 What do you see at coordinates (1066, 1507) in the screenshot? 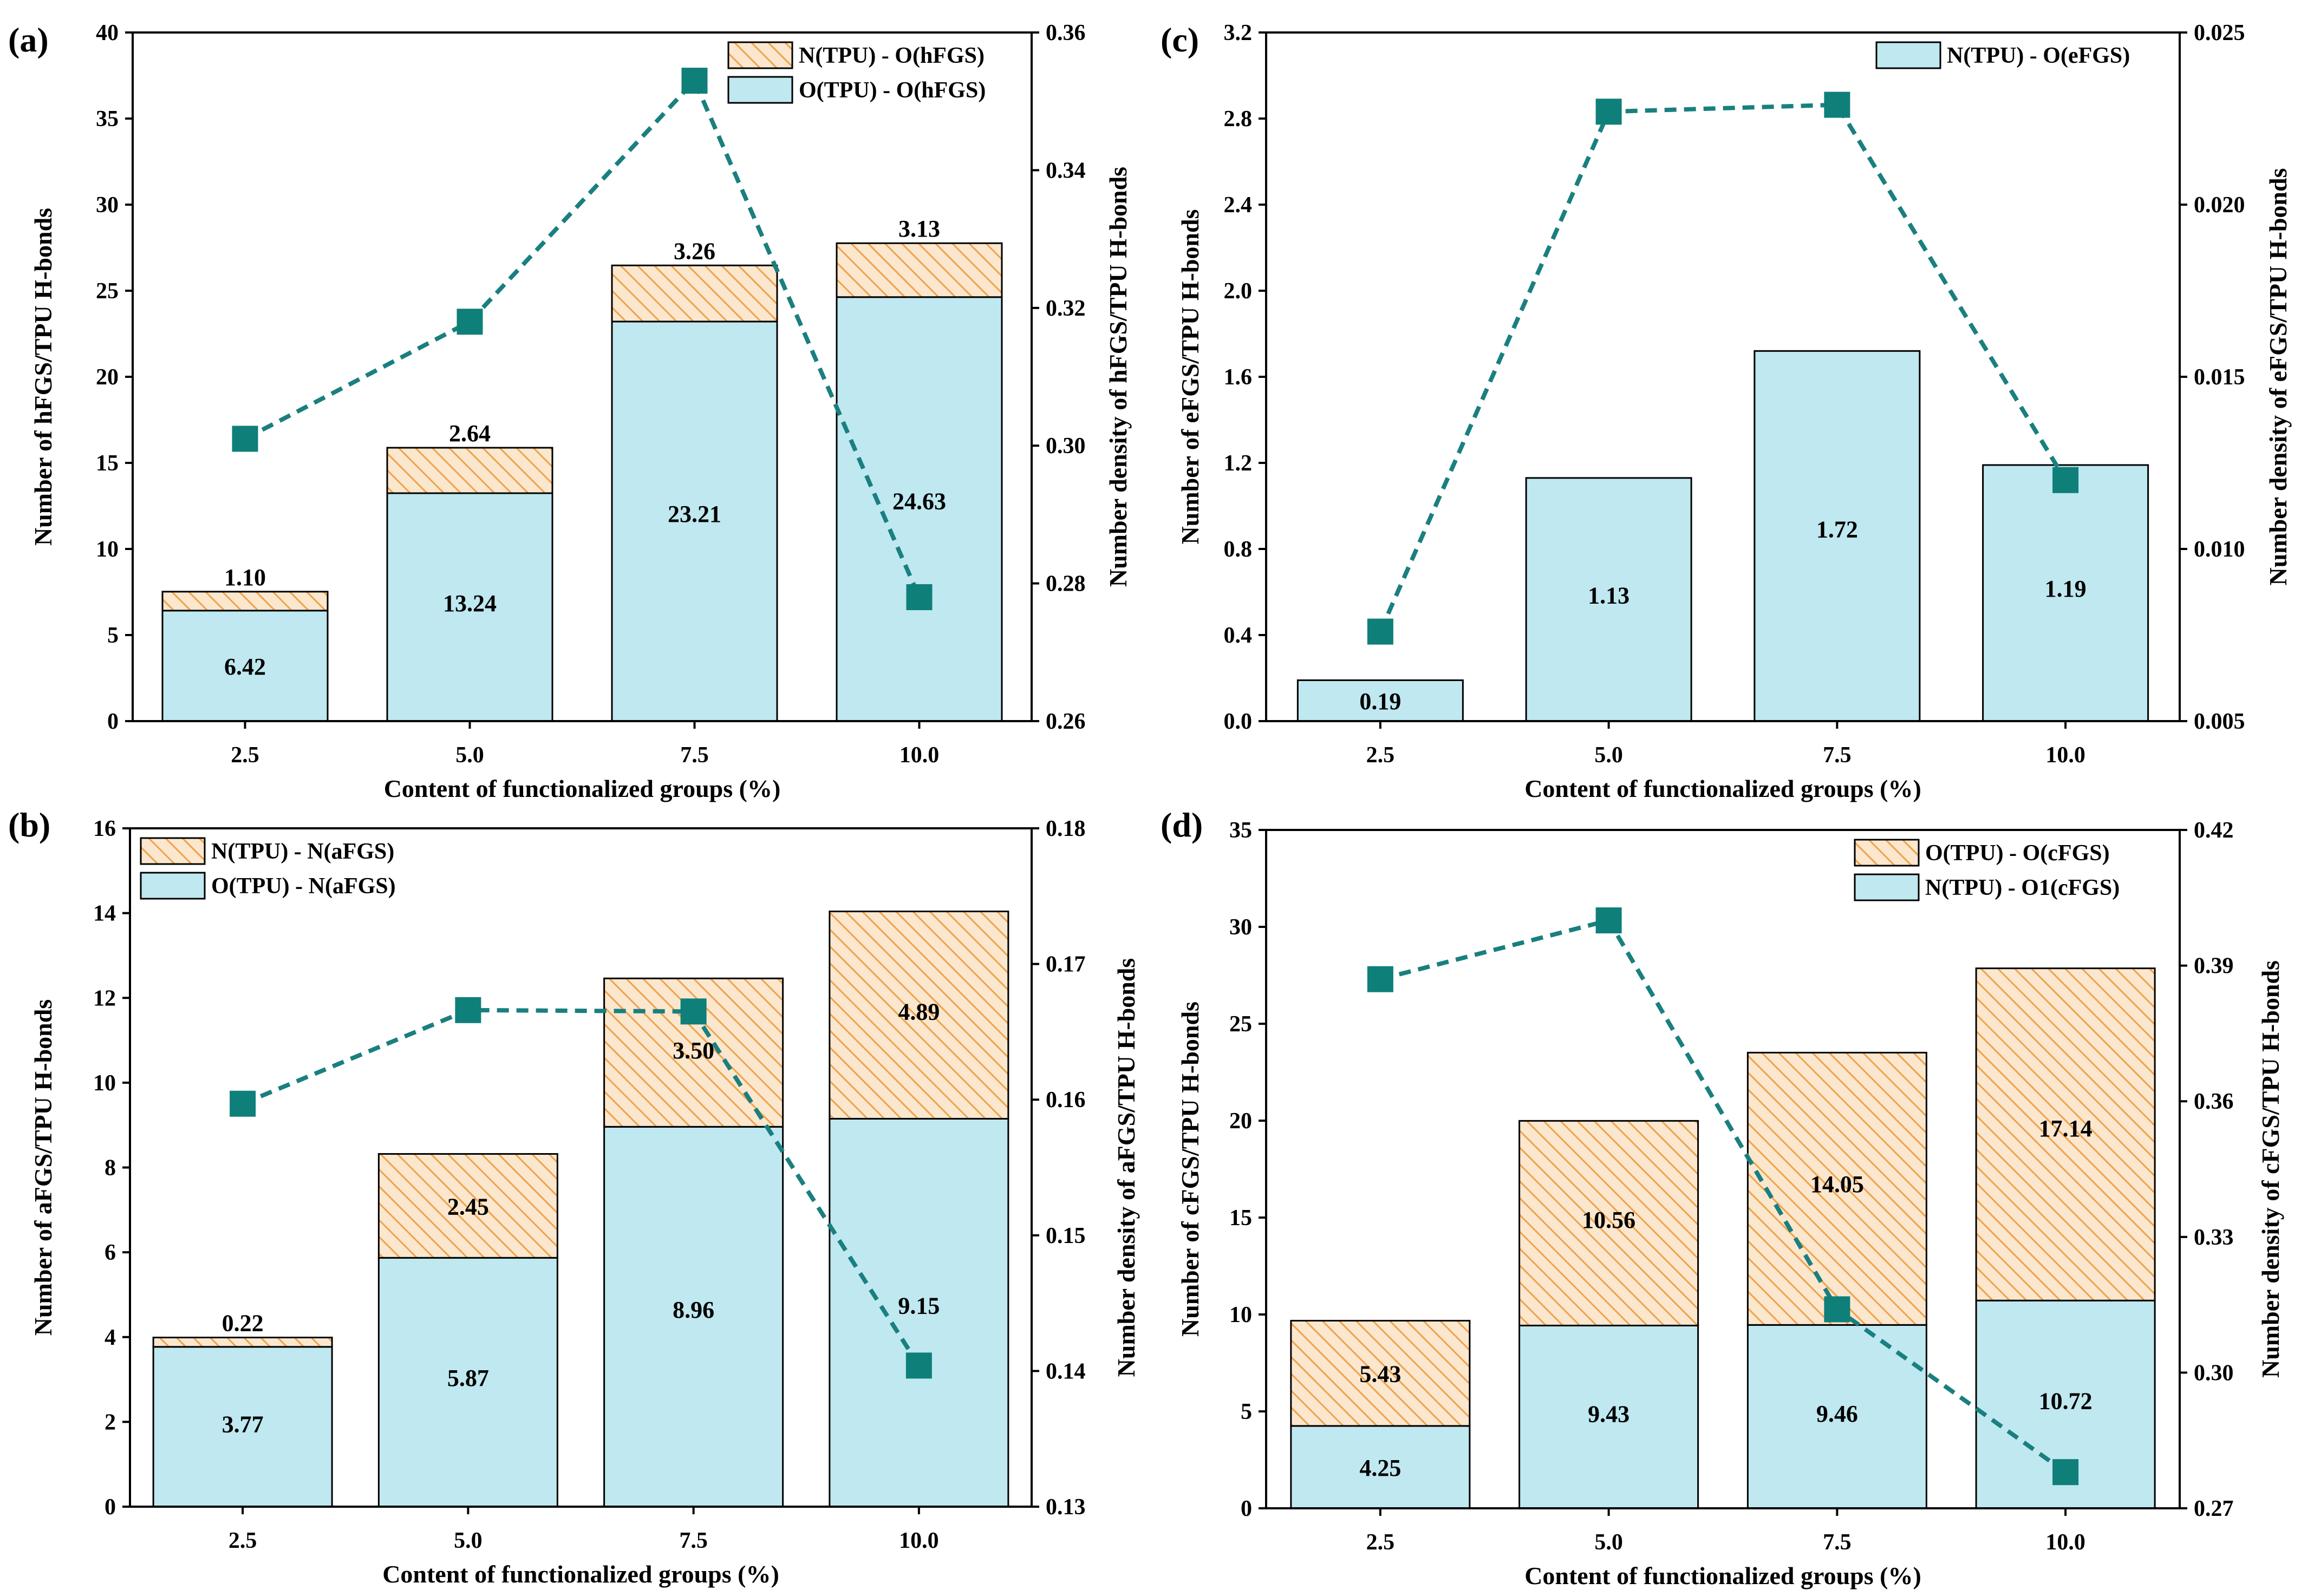
I see `right-tick-label: 0.13` at bounding box center [1066, 1507].